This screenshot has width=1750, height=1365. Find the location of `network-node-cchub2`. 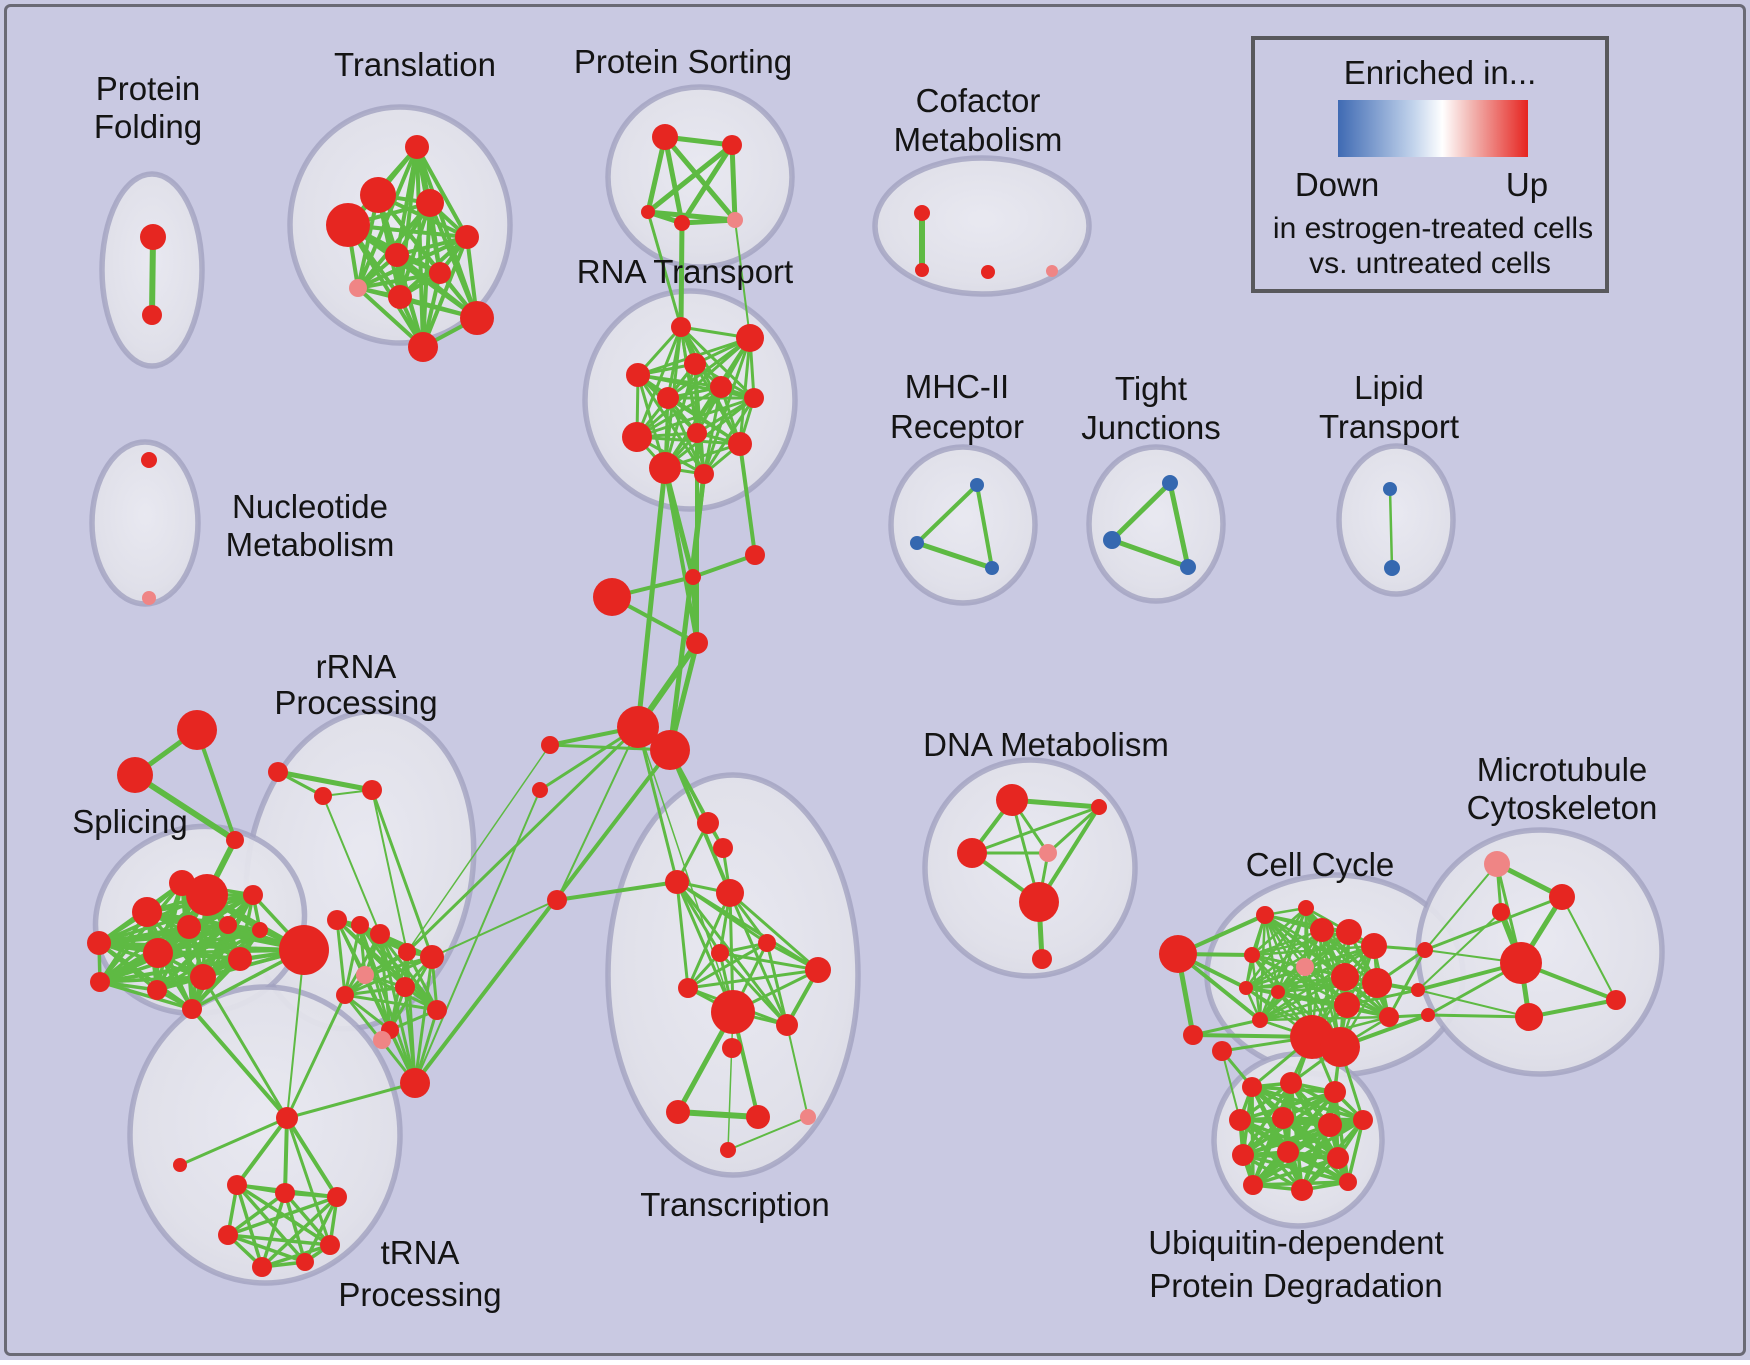

network-node-cchub2 is located at coordinates (1340, 1047).